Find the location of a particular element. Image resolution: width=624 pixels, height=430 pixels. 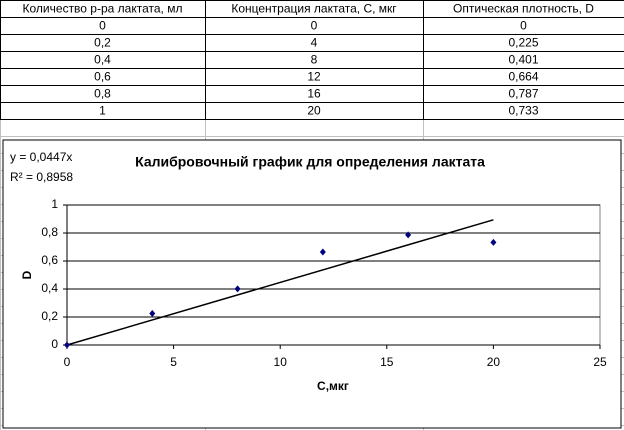

table-cell: 0,2 is located at coordinates (102, 43).